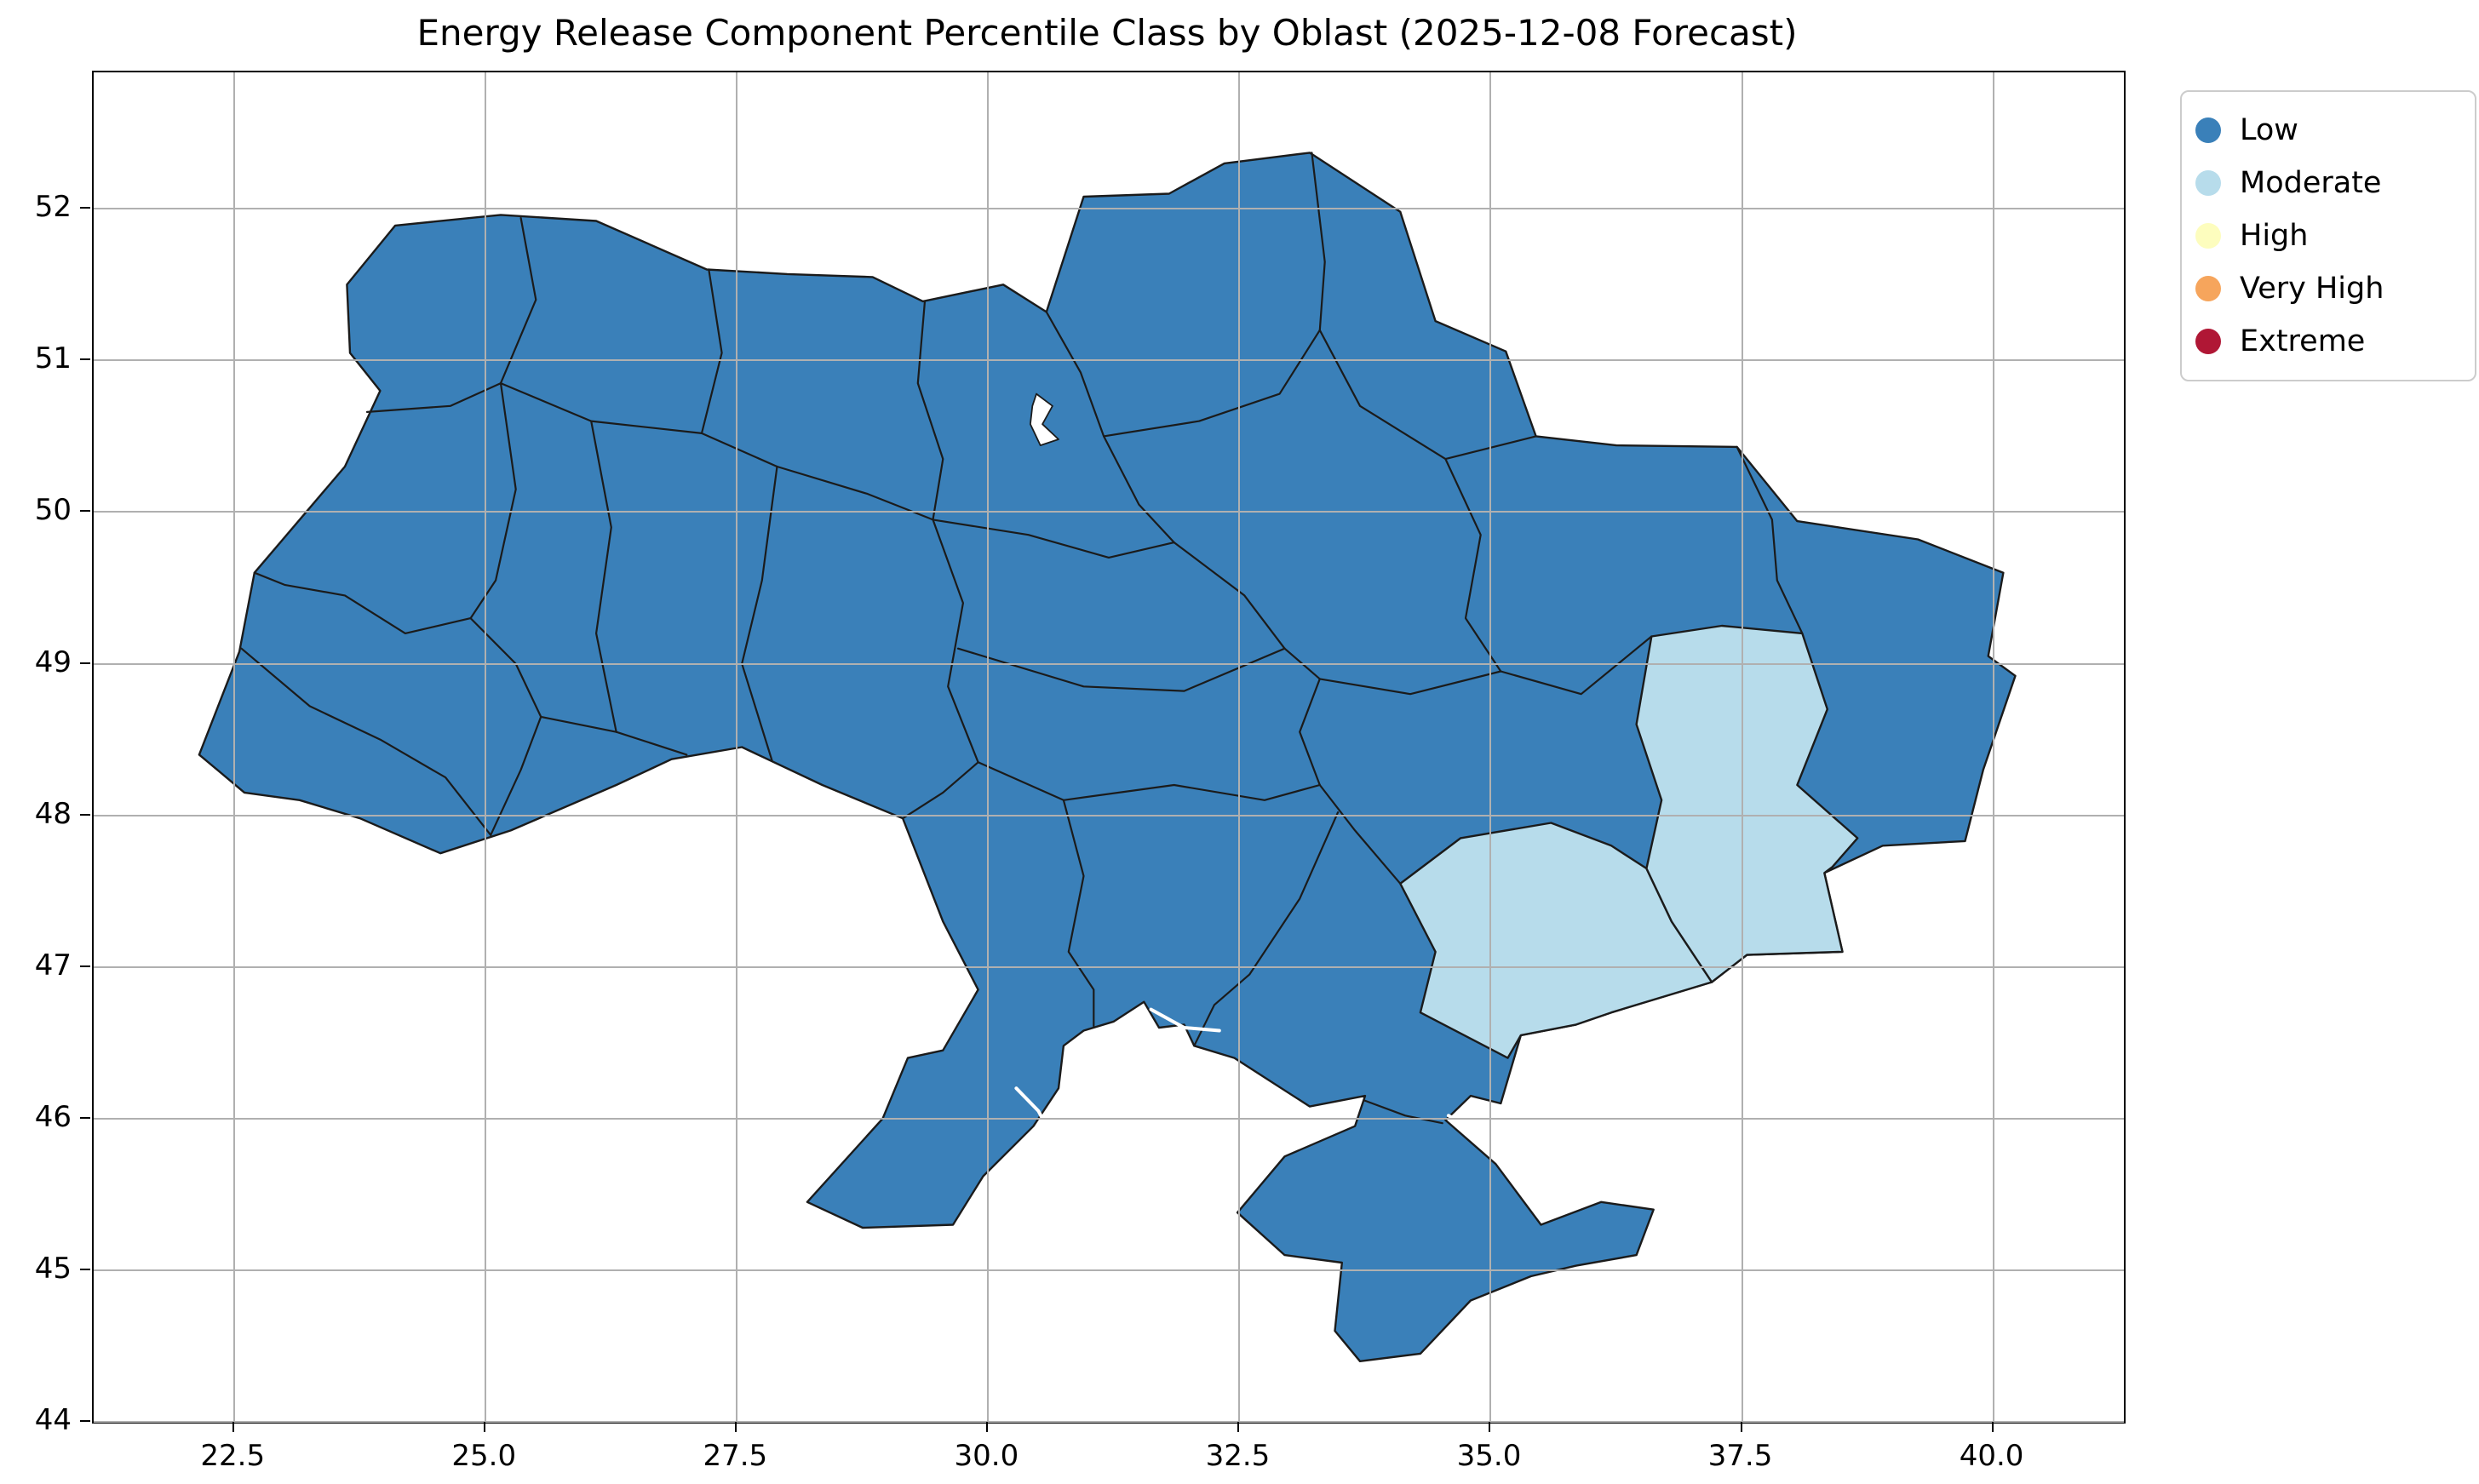 This screenshot has width=2479, height=1484. Describe the element at coordinates (484, 1456) in the screenshot. I see `x-tick-label: 25.0` at that location.